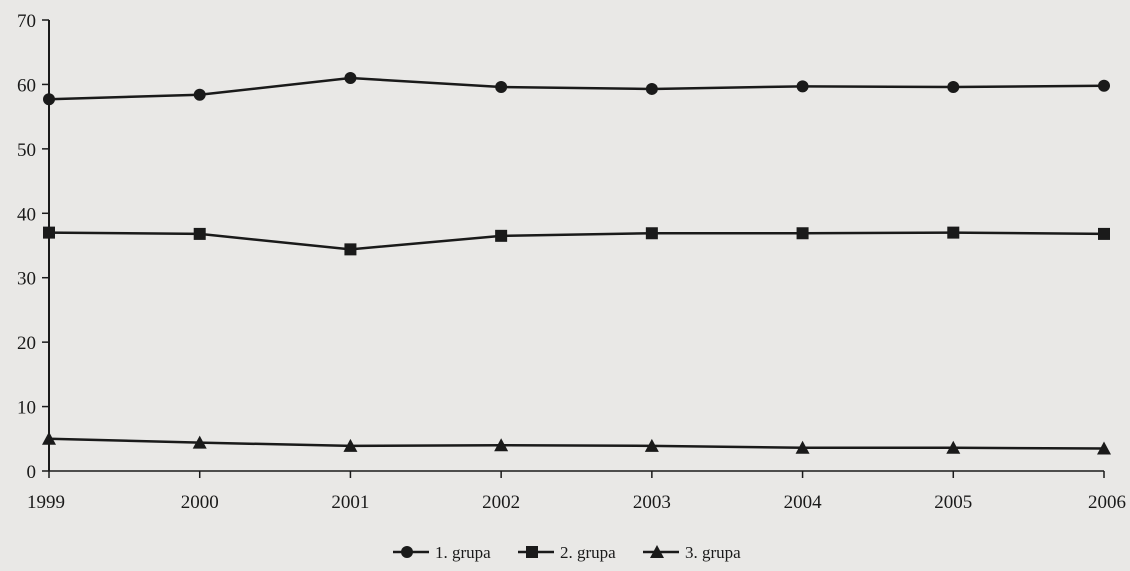  What do you see at coordinates (26, 408) in the screenshot?
I see `y-tick-label: 10` at bounding box center [26, 408].